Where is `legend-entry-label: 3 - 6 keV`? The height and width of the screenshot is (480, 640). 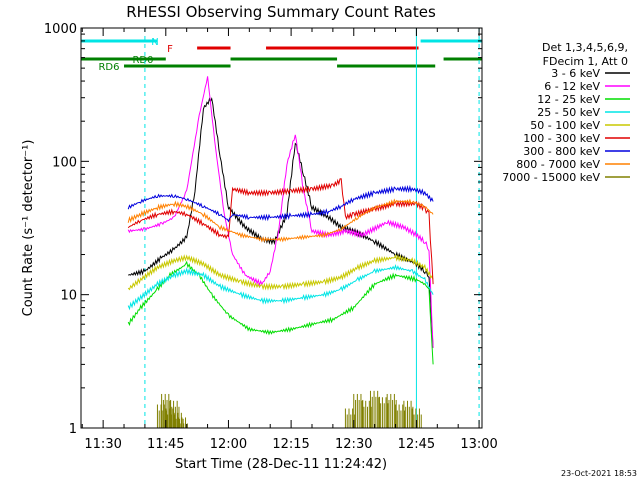
legend-entry-label: 3 - 6 keV is located at coordinates (575, 73).